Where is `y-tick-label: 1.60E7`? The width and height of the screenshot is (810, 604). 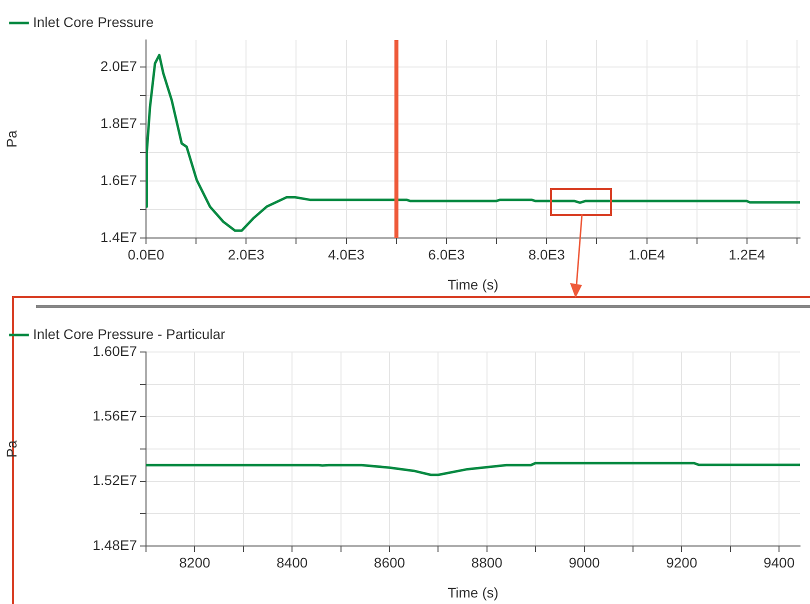 y-tick-label: 1.60E7 is located at coordinates (115, 350).